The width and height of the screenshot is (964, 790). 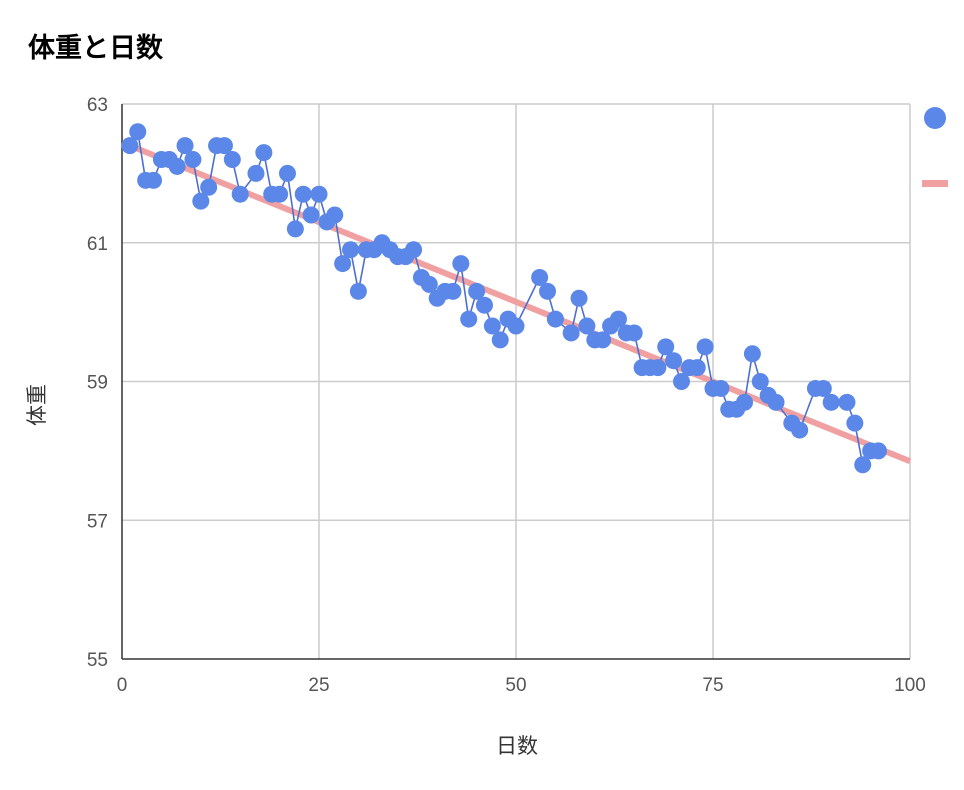 I want to click on x-tick-label: 100, so click(x=910, y=685).